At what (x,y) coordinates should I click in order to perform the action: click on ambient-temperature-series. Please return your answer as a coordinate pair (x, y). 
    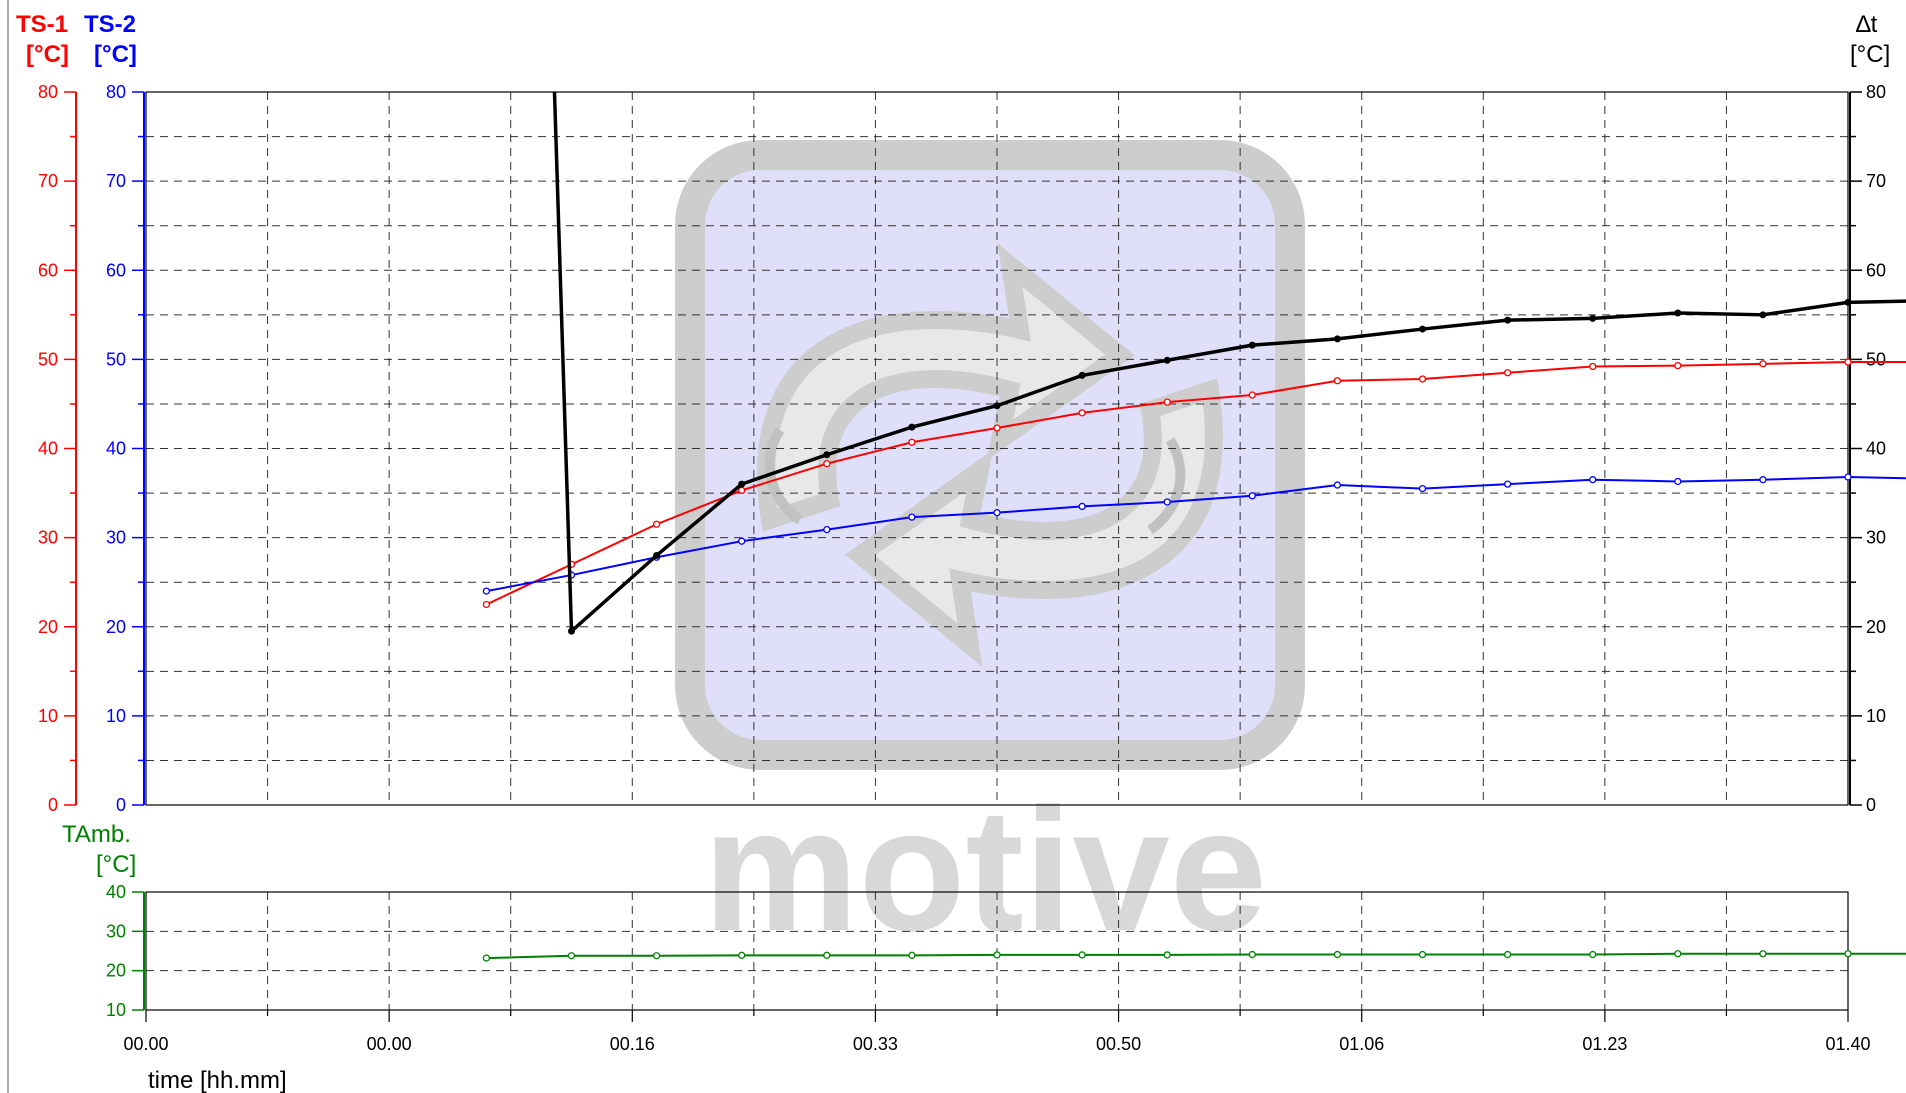
    Looking at the image, I should click on (1194, 956).